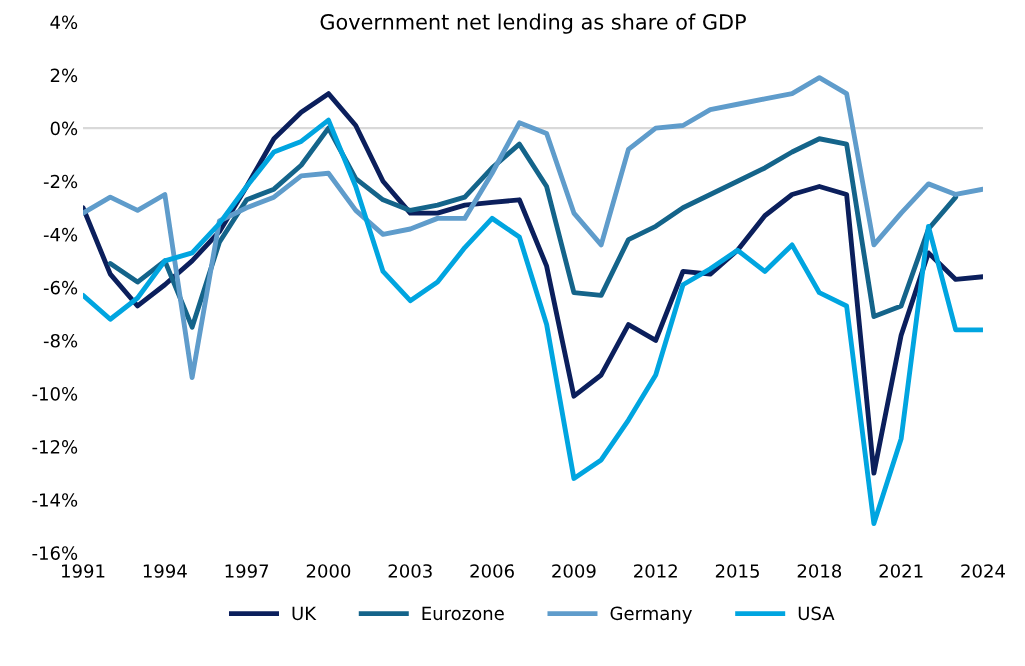 Image resolution: width=1025 pixels, height=666 pixels. Describe the element at coordinates (247, 571) in the screenshot. I see `x-tick-label: 1997` at that location.